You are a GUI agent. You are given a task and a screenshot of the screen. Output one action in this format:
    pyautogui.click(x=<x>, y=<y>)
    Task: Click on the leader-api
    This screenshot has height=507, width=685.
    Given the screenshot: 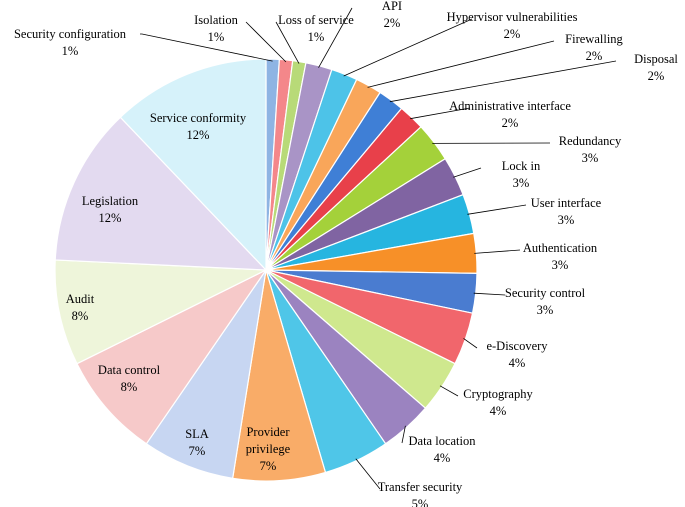 What is the action you would take?
    pyautogui.click(x=335, y=37)
    